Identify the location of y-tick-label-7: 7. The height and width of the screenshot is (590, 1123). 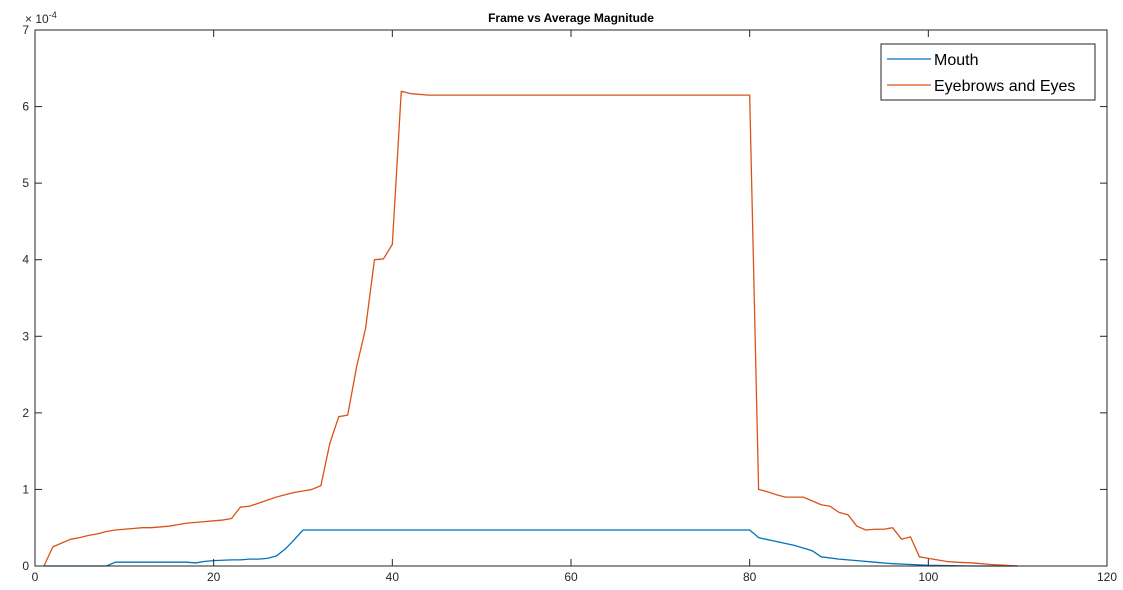
(25, 30).